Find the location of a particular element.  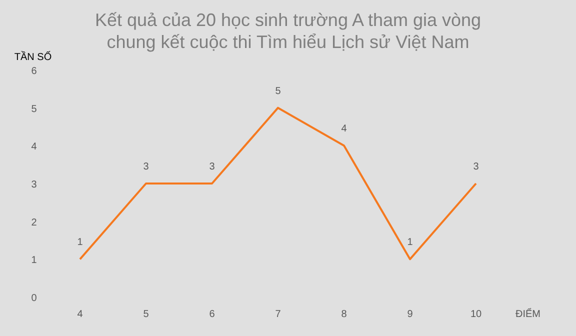

x-tick-label: 4 is located at coordinates (80, 314).